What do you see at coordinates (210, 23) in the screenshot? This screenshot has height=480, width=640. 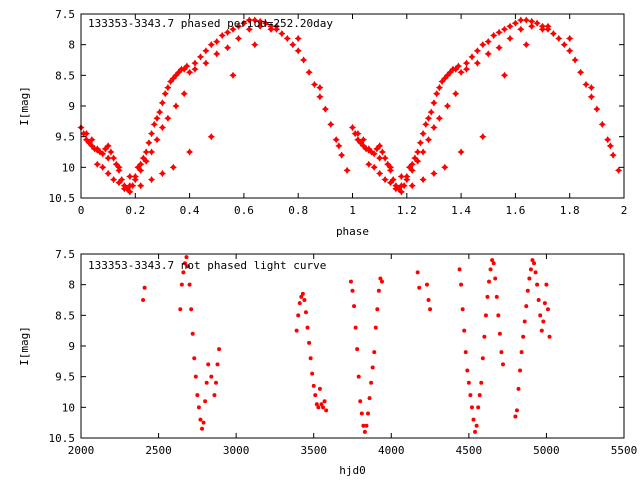 I see `chart-title: 133353-3343.7 phased period=252.20day` at bounding box center [210, 23].